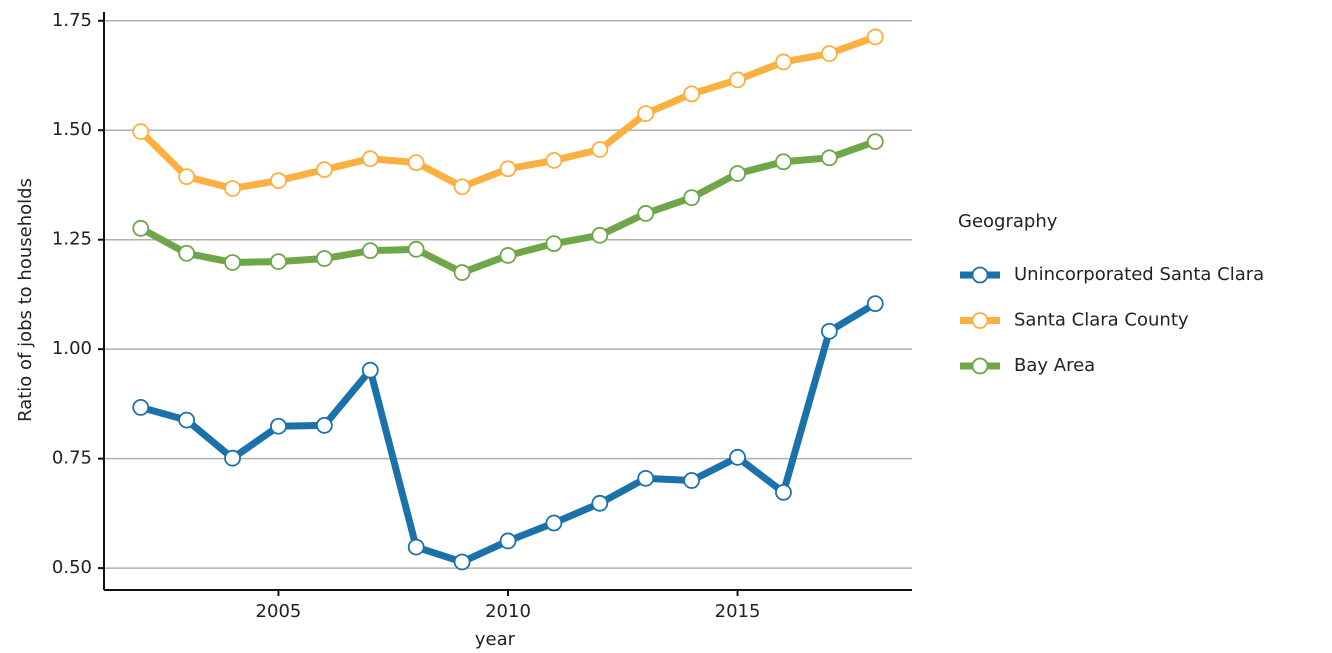  I want to click on y-tick-label: 0.75, so click(72, 458).